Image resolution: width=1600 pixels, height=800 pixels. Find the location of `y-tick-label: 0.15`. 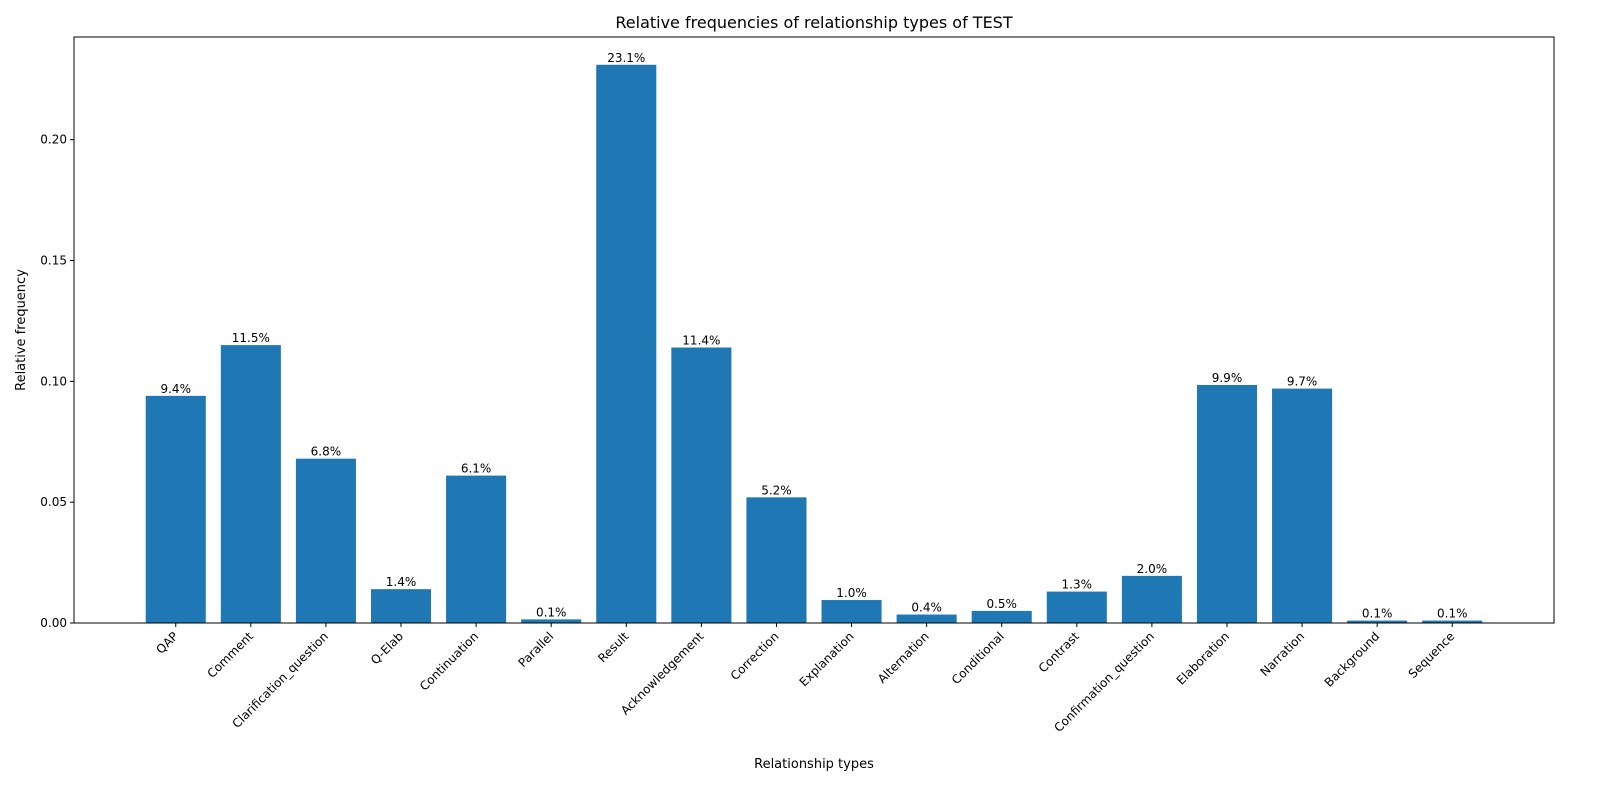

y-tick-label: 0.15 is located at coordinates (53, 261).